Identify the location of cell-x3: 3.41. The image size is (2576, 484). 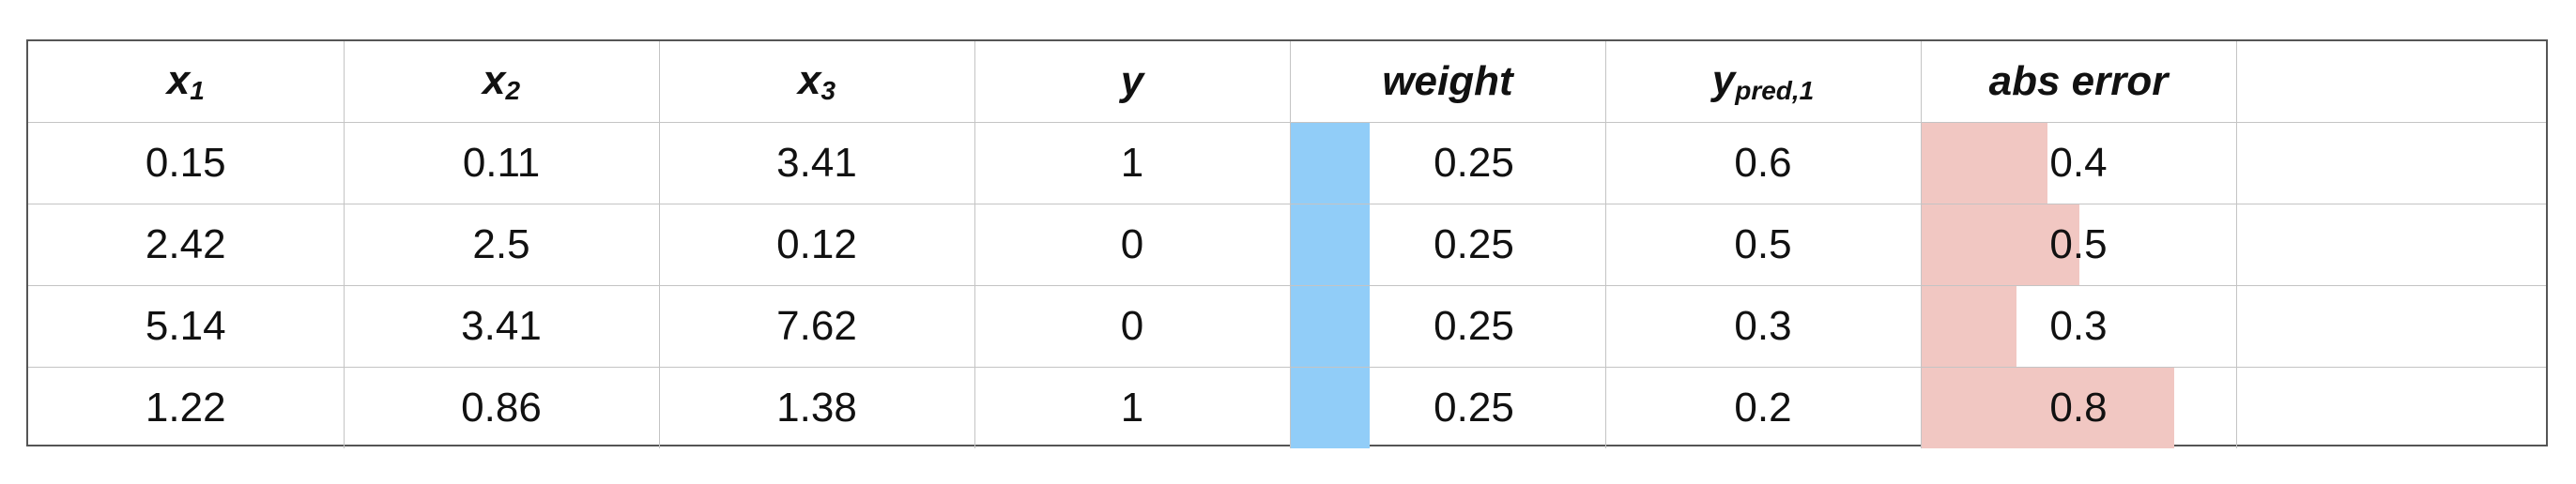
(816, 163).